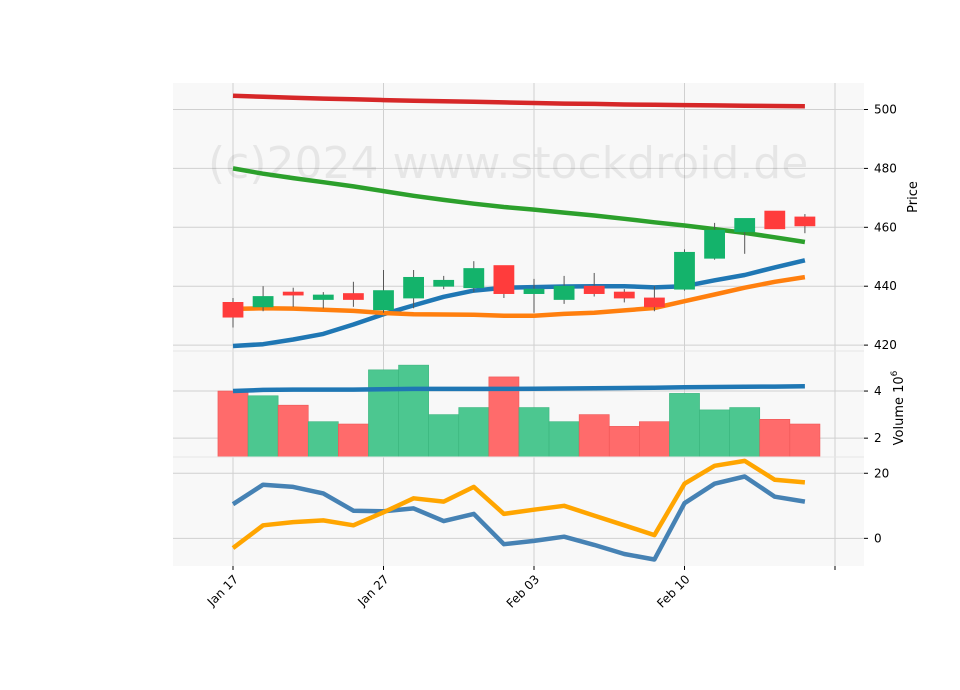  I want to click on y-tick-label: 480, so click(885, 168).